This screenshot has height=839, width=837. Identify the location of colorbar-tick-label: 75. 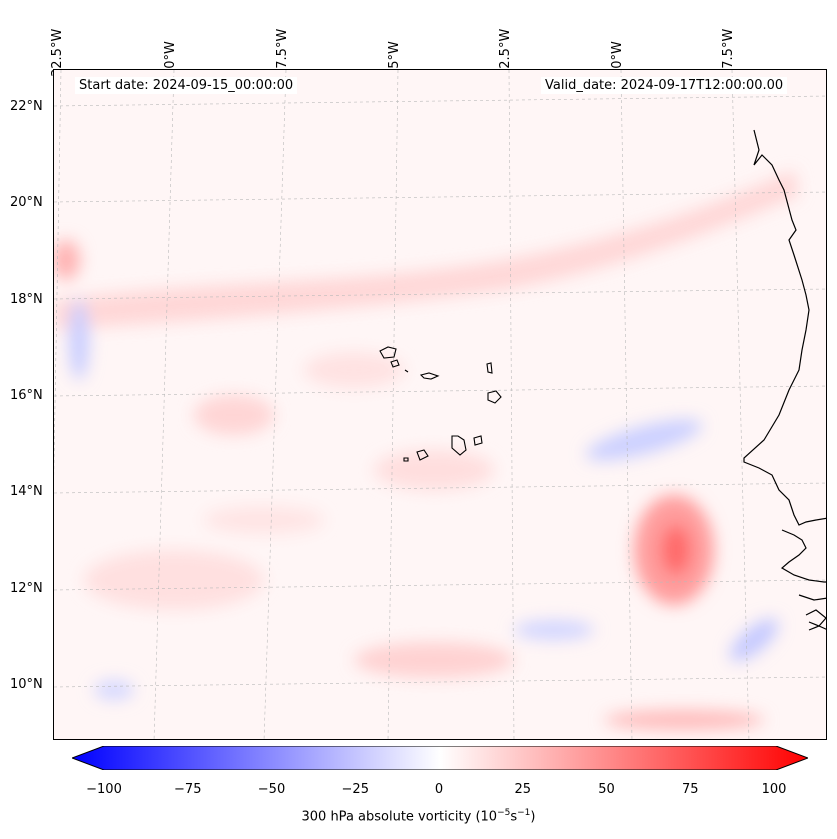
(690, 789).